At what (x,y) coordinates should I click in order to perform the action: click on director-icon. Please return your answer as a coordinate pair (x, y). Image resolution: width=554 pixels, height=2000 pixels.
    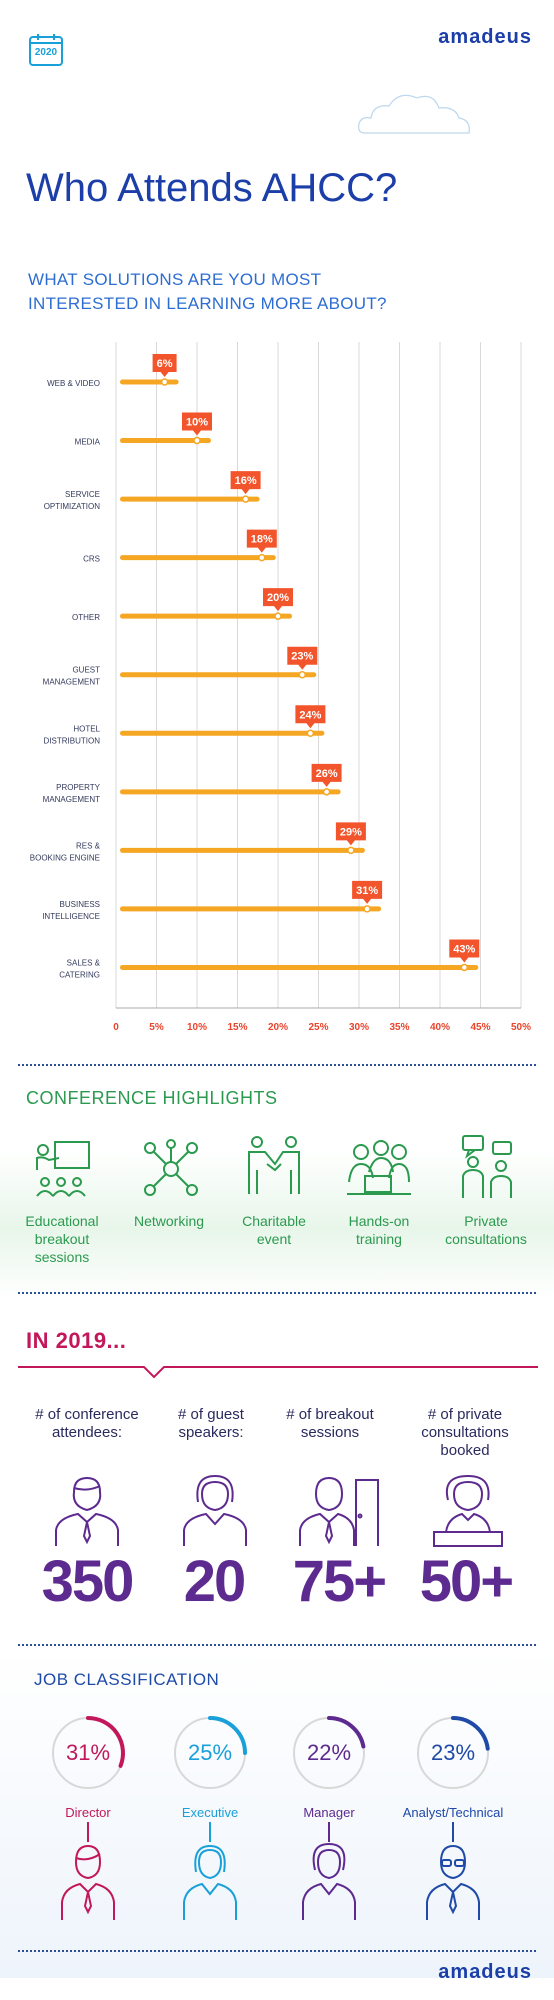
    Looking at the image, I should click on (88, 1871).